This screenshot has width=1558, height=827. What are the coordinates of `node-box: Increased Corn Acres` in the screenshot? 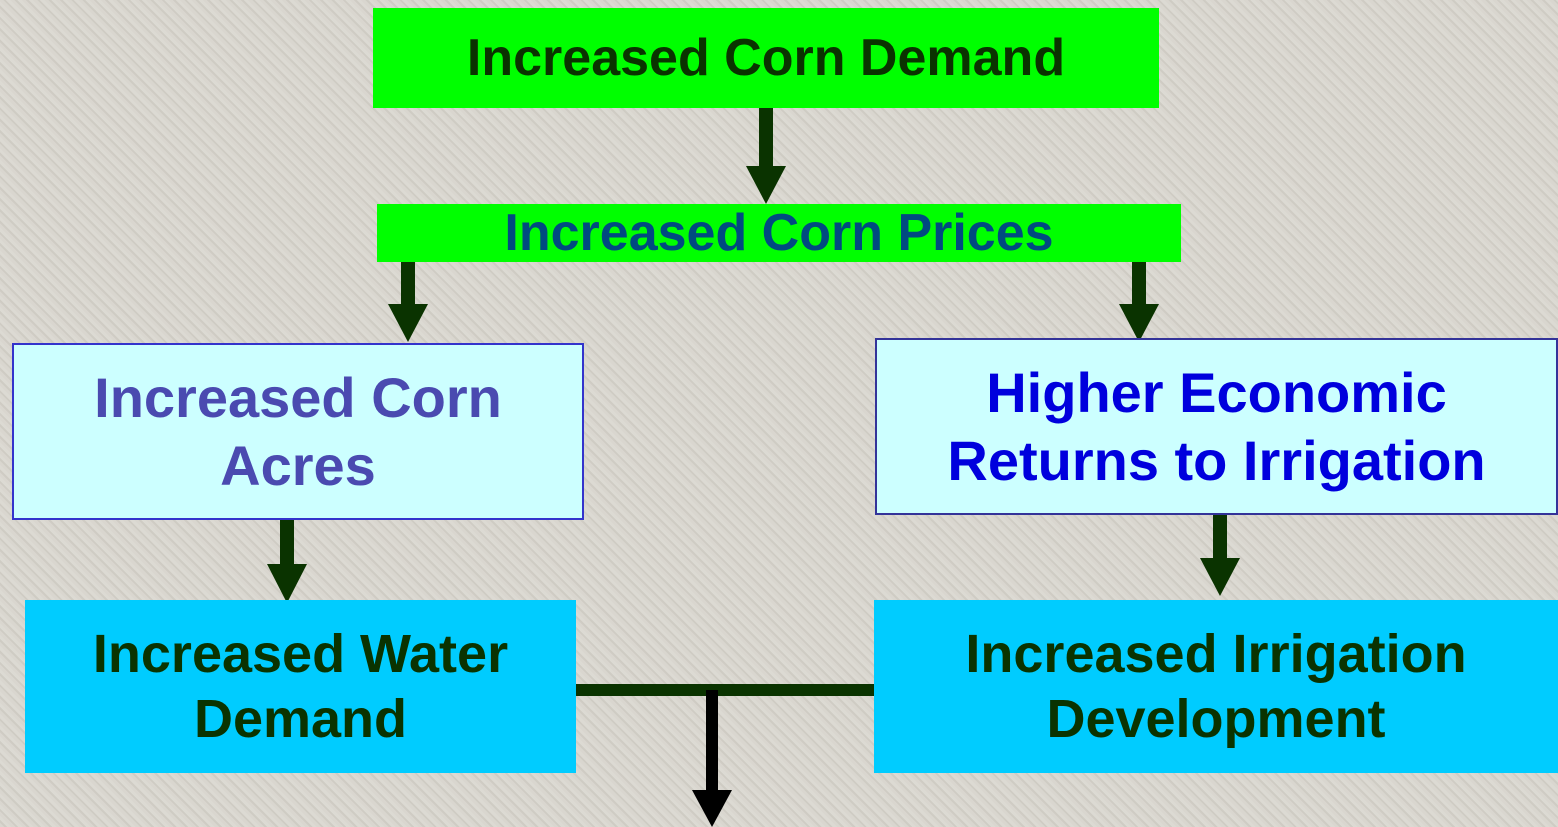 It's located at (298, 431).